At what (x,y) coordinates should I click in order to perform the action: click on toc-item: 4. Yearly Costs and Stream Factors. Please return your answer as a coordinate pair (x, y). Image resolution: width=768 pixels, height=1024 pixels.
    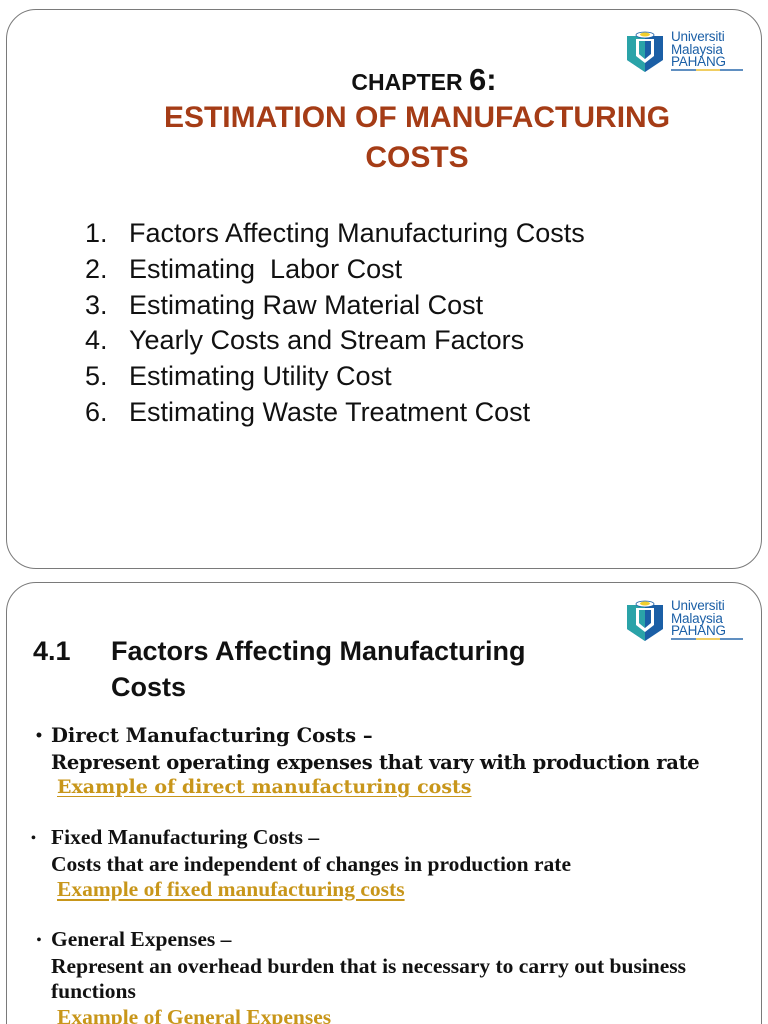
    Looking at the image, I should click on (335, 341).